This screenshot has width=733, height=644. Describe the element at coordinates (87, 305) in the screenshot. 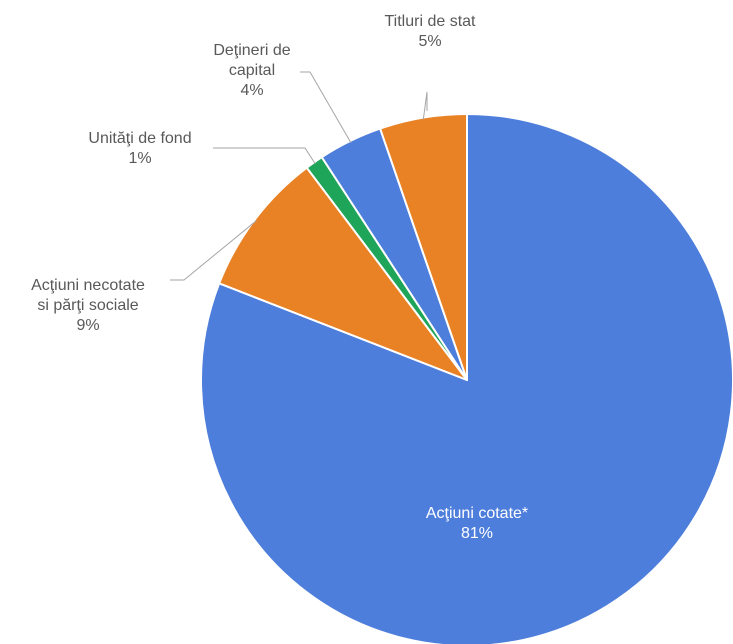

I see `slice-category-label: si părţi sociale` at that location.